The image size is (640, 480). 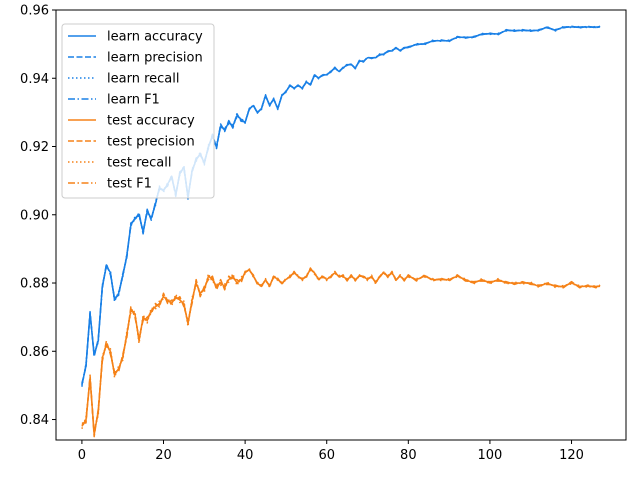 I want to click on x-tick-label: 120, so click(x=571, y=455).